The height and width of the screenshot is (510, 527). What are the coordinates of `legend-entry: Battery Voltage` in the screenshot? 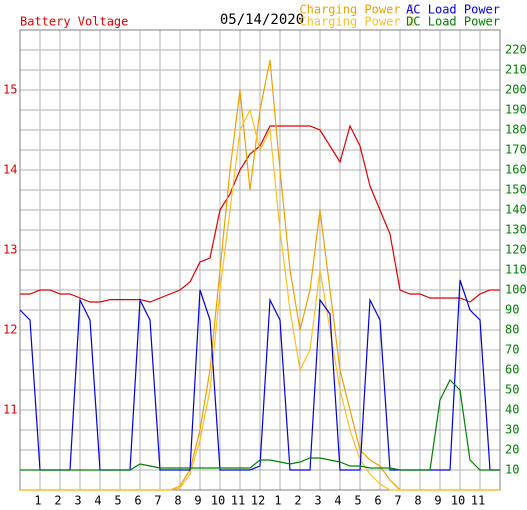 It's located at (74, 22).